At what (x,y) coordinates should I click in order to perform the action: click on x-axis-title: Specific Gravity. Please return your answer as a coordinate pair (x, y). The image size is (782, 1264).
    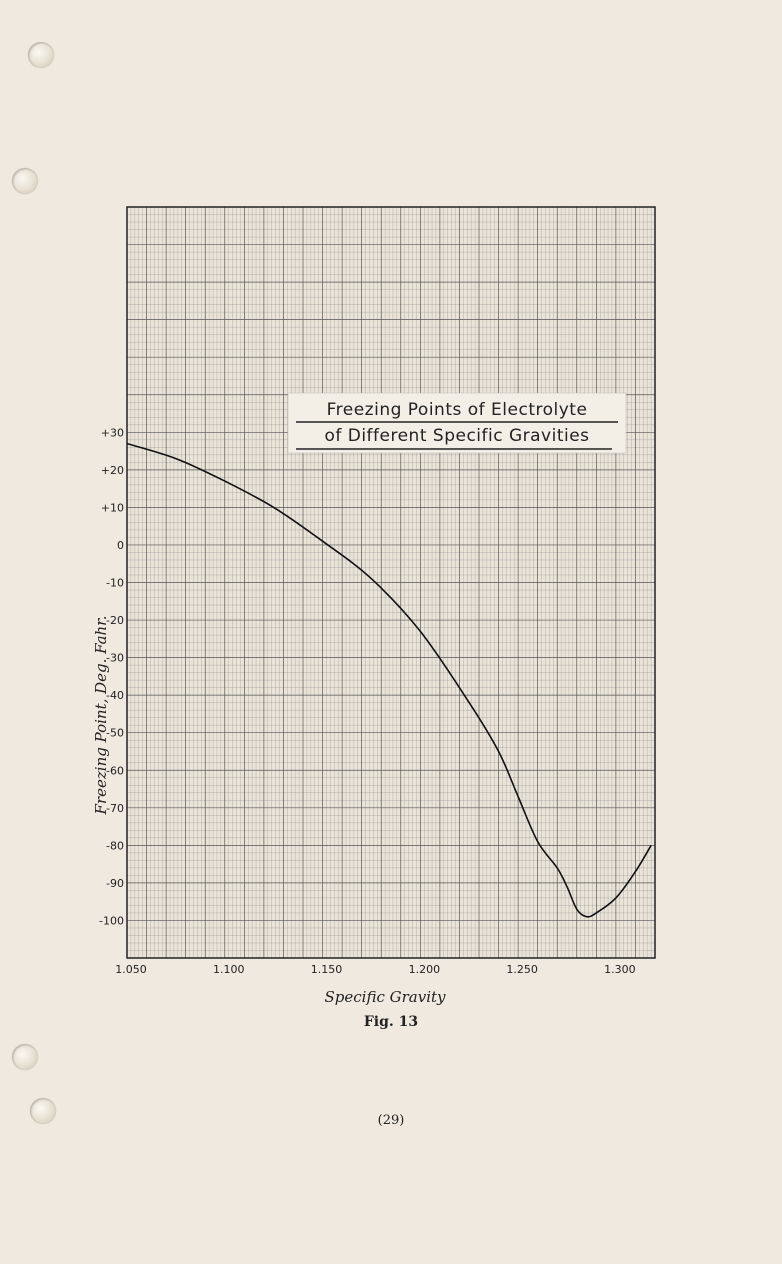
    Looking at the image, I should click on (386, 997).